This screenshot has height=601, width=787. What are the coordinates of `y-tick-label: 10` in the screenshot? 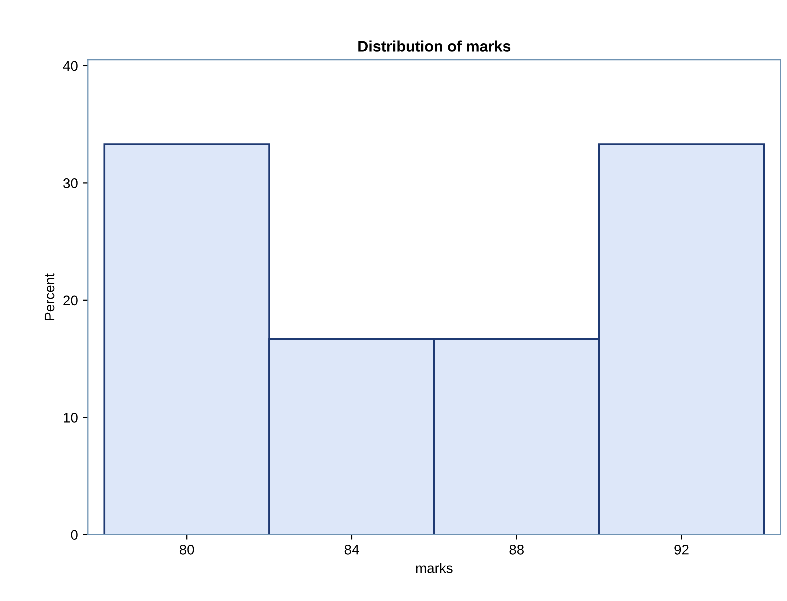 It's located at (71, 417).